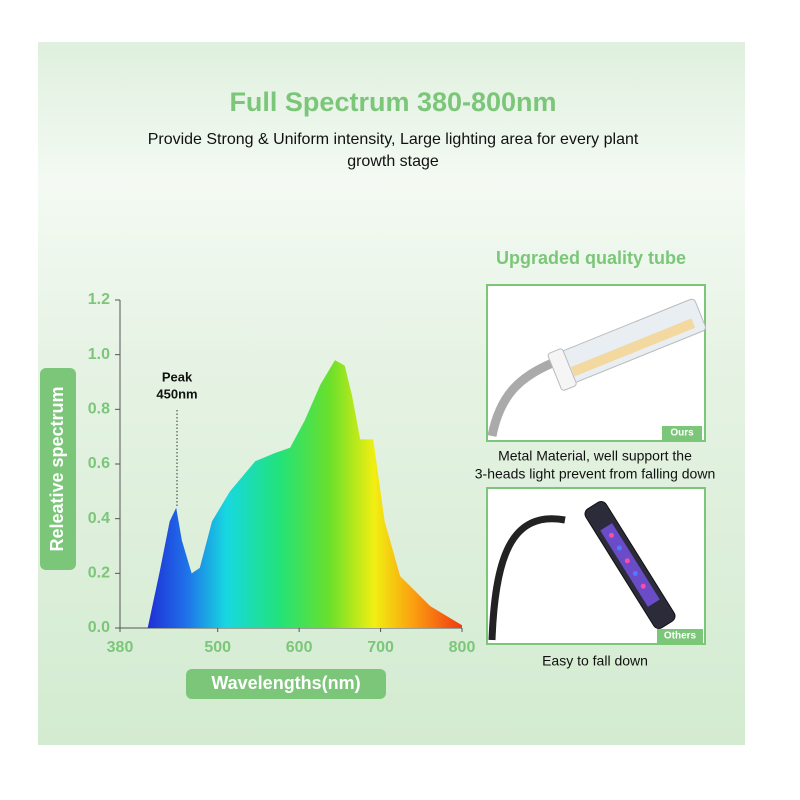 The height and width of the screenshot is (800, 800). I want to click on y-tick-label: 0.4, so click(99, 518).